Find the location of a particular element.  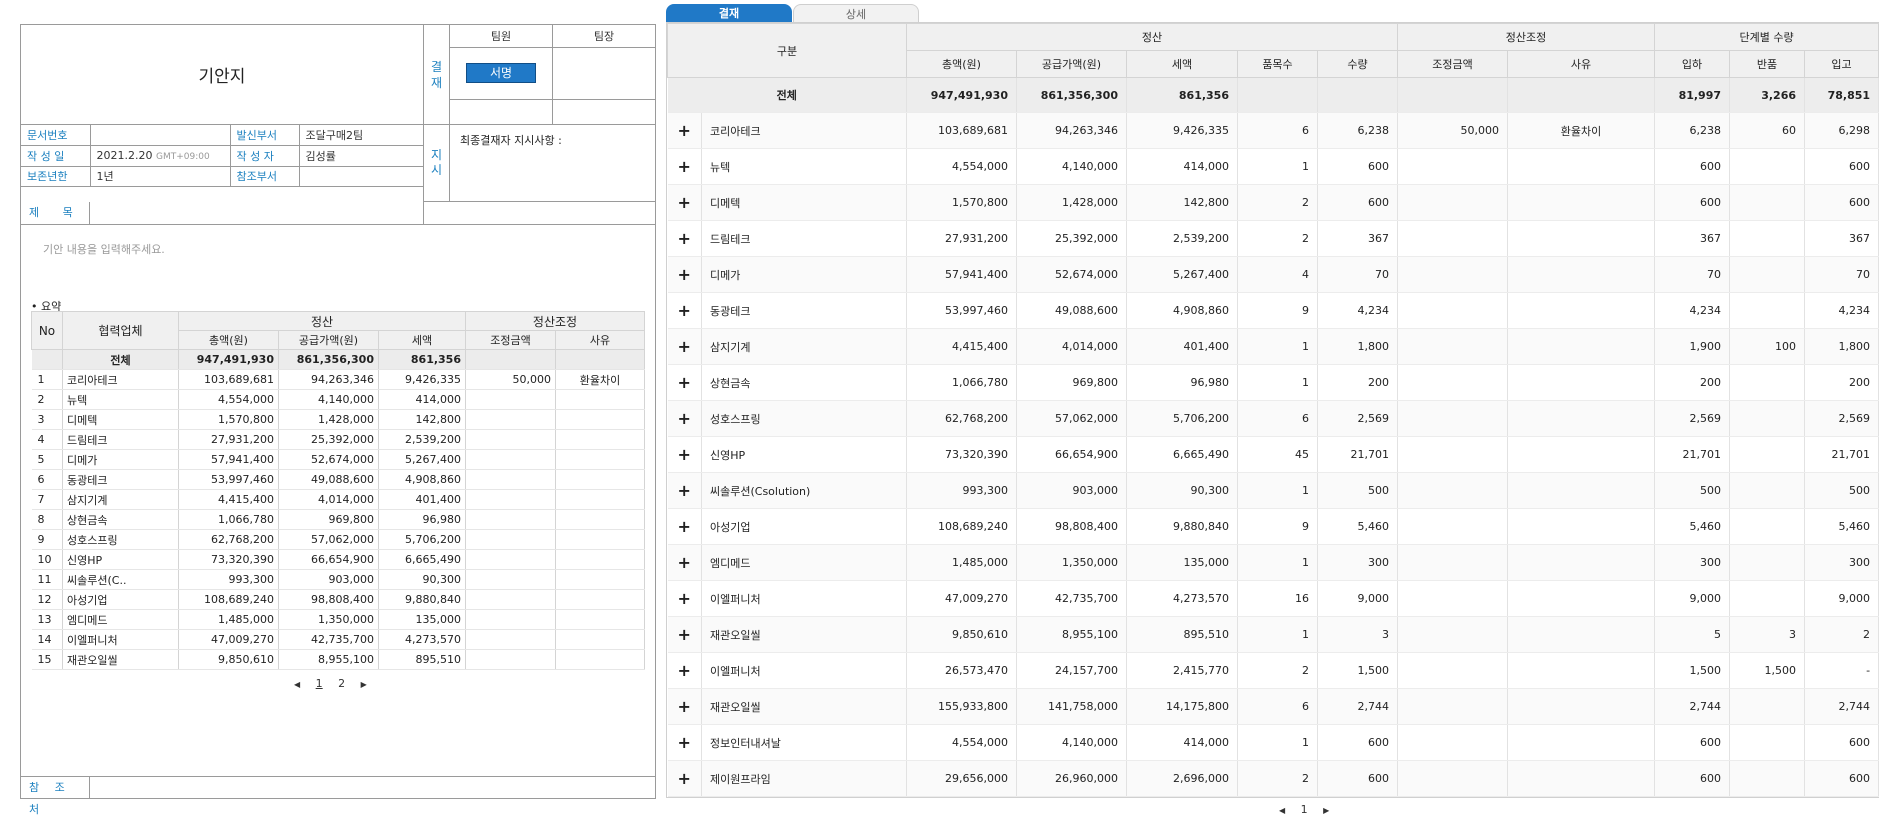

approver-leader-cell is located at coordinates (603, 73).